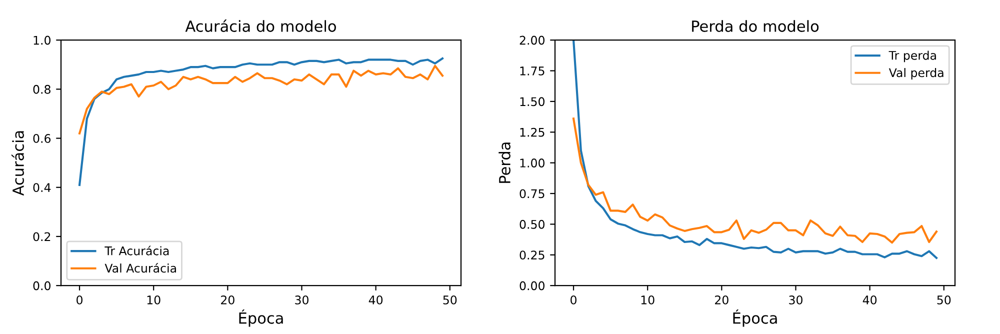 This screenshot has width=1000, height=334. I want to click on legend-label: Val perda, so click(916, 74).